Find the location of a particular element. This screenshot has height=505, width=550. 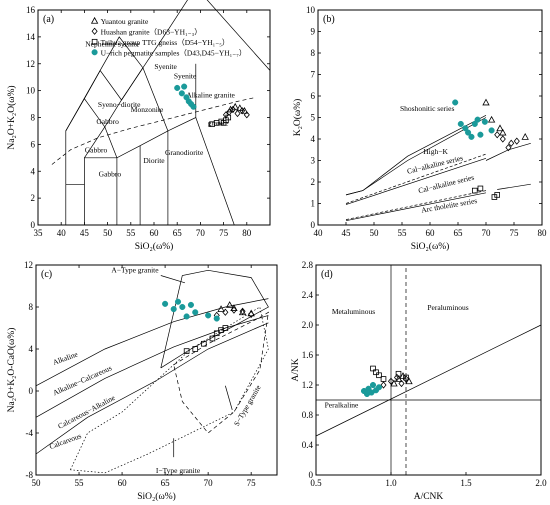

y-tick-label: 0.4 is located at coordinates (308, 445).